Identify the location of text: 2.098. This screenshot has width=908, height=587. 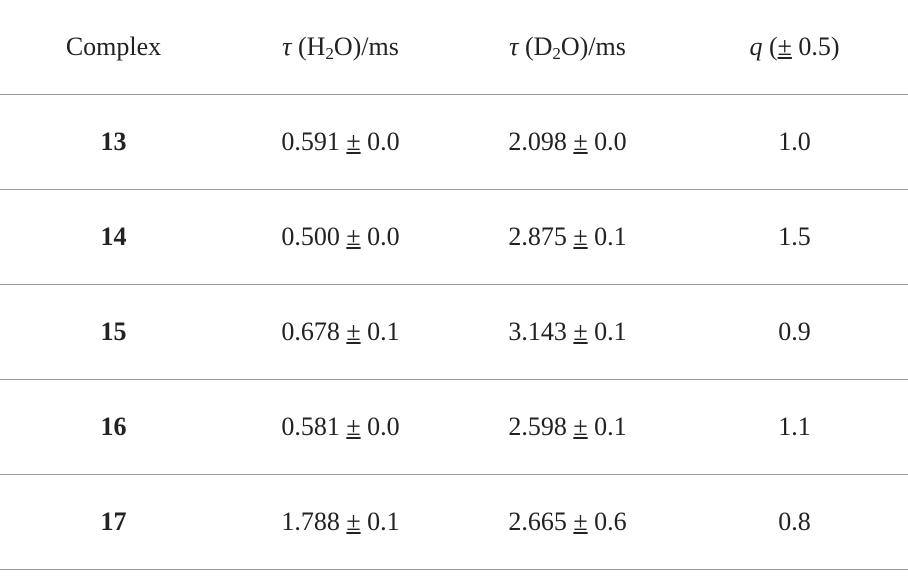
(541, 141).